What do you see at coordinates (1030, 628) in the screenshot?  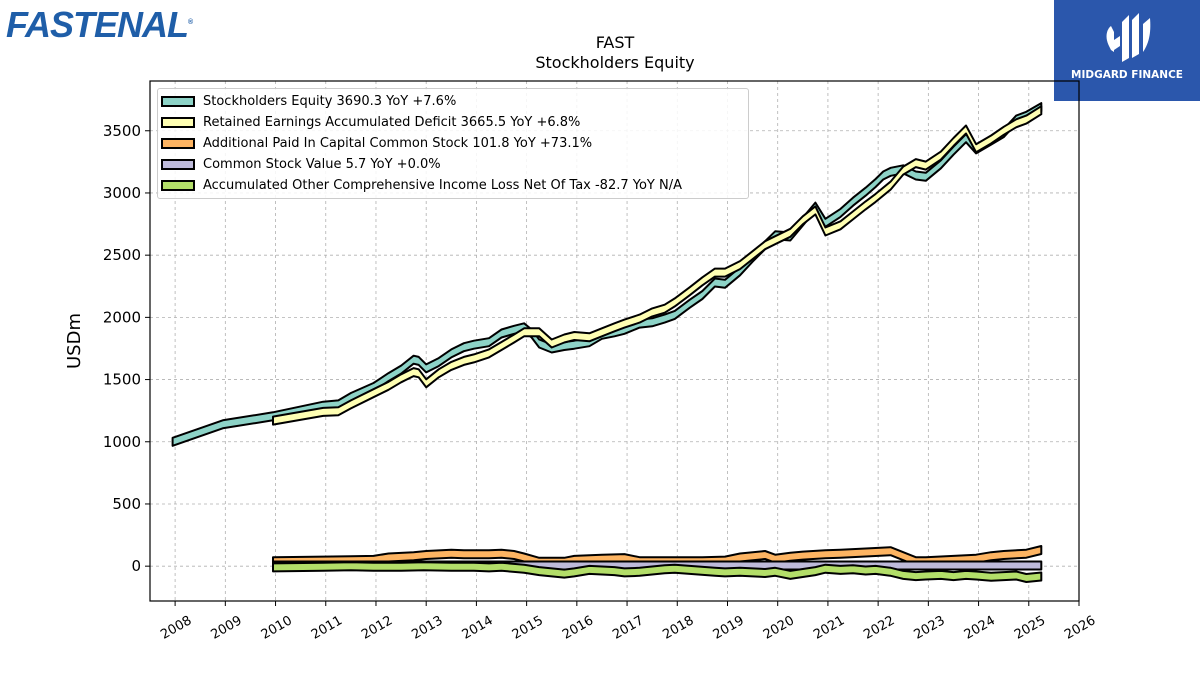 I see `x-tick-label: 2025` at bounding box center [1030, 628].